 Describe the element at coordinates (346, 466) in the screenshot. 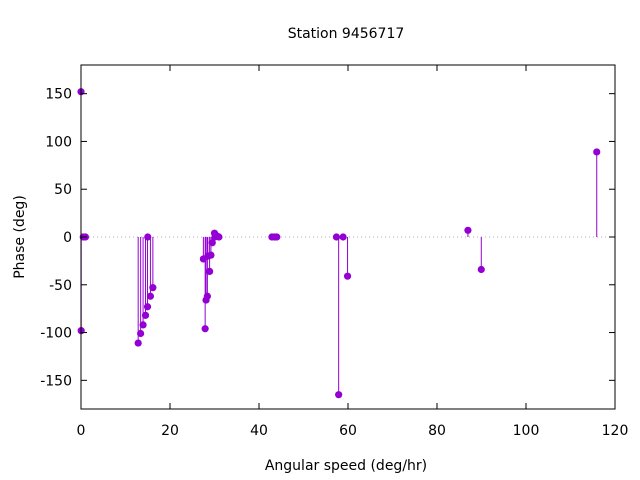

I see `x-axis-label: Angular speed (deg/hr)` at that location.